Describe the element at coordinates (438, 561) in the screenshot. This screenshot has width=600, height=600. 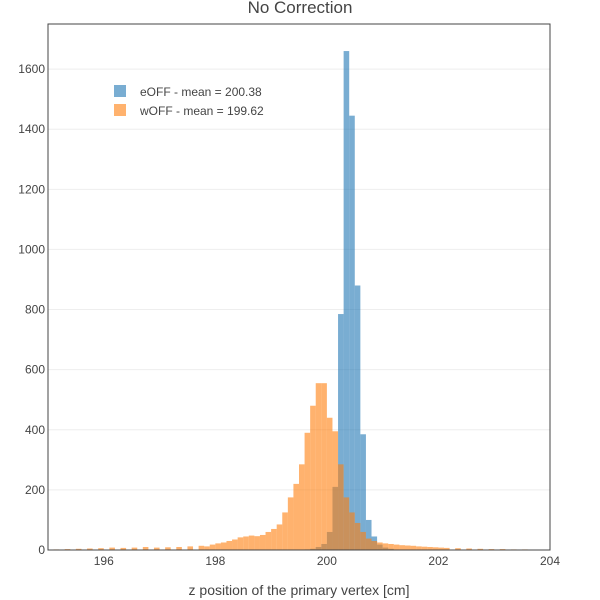
I see `x-tick-label: 202` at that location.